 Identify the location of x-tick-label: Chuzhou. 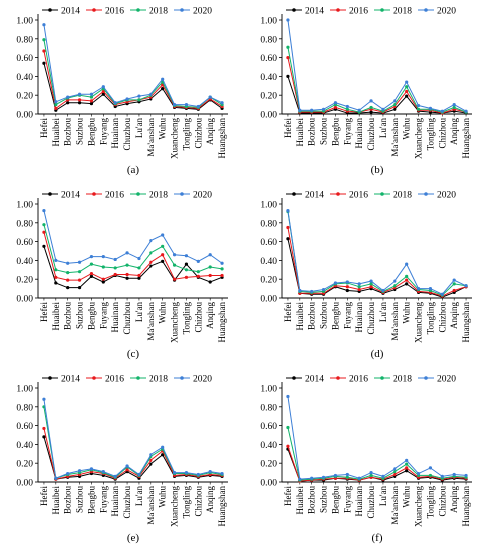
(127, 318).